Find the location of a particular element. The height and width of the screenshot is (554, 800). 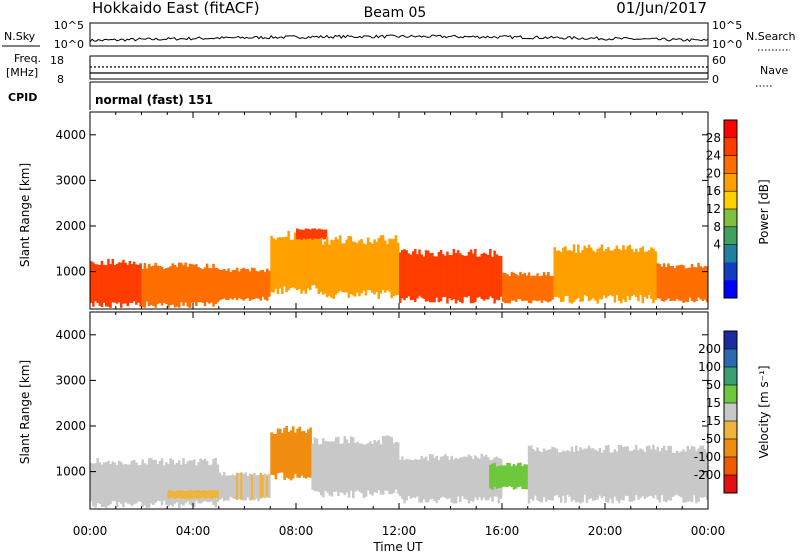

freq-panel: Freq. [MHz] 18 8 60 0 Nave is located at coordinates (397, 69).